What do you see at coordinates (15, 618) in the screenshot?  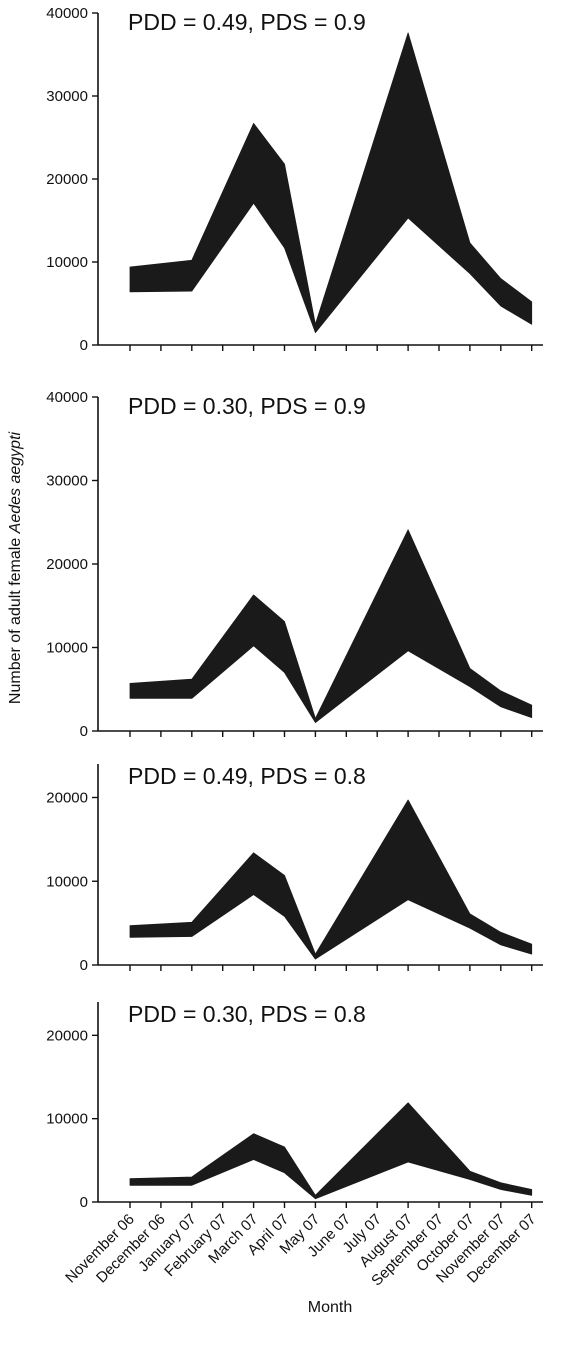 I see `y-axis-title-plain: Number of adult female` at bounding box center [15, 618].